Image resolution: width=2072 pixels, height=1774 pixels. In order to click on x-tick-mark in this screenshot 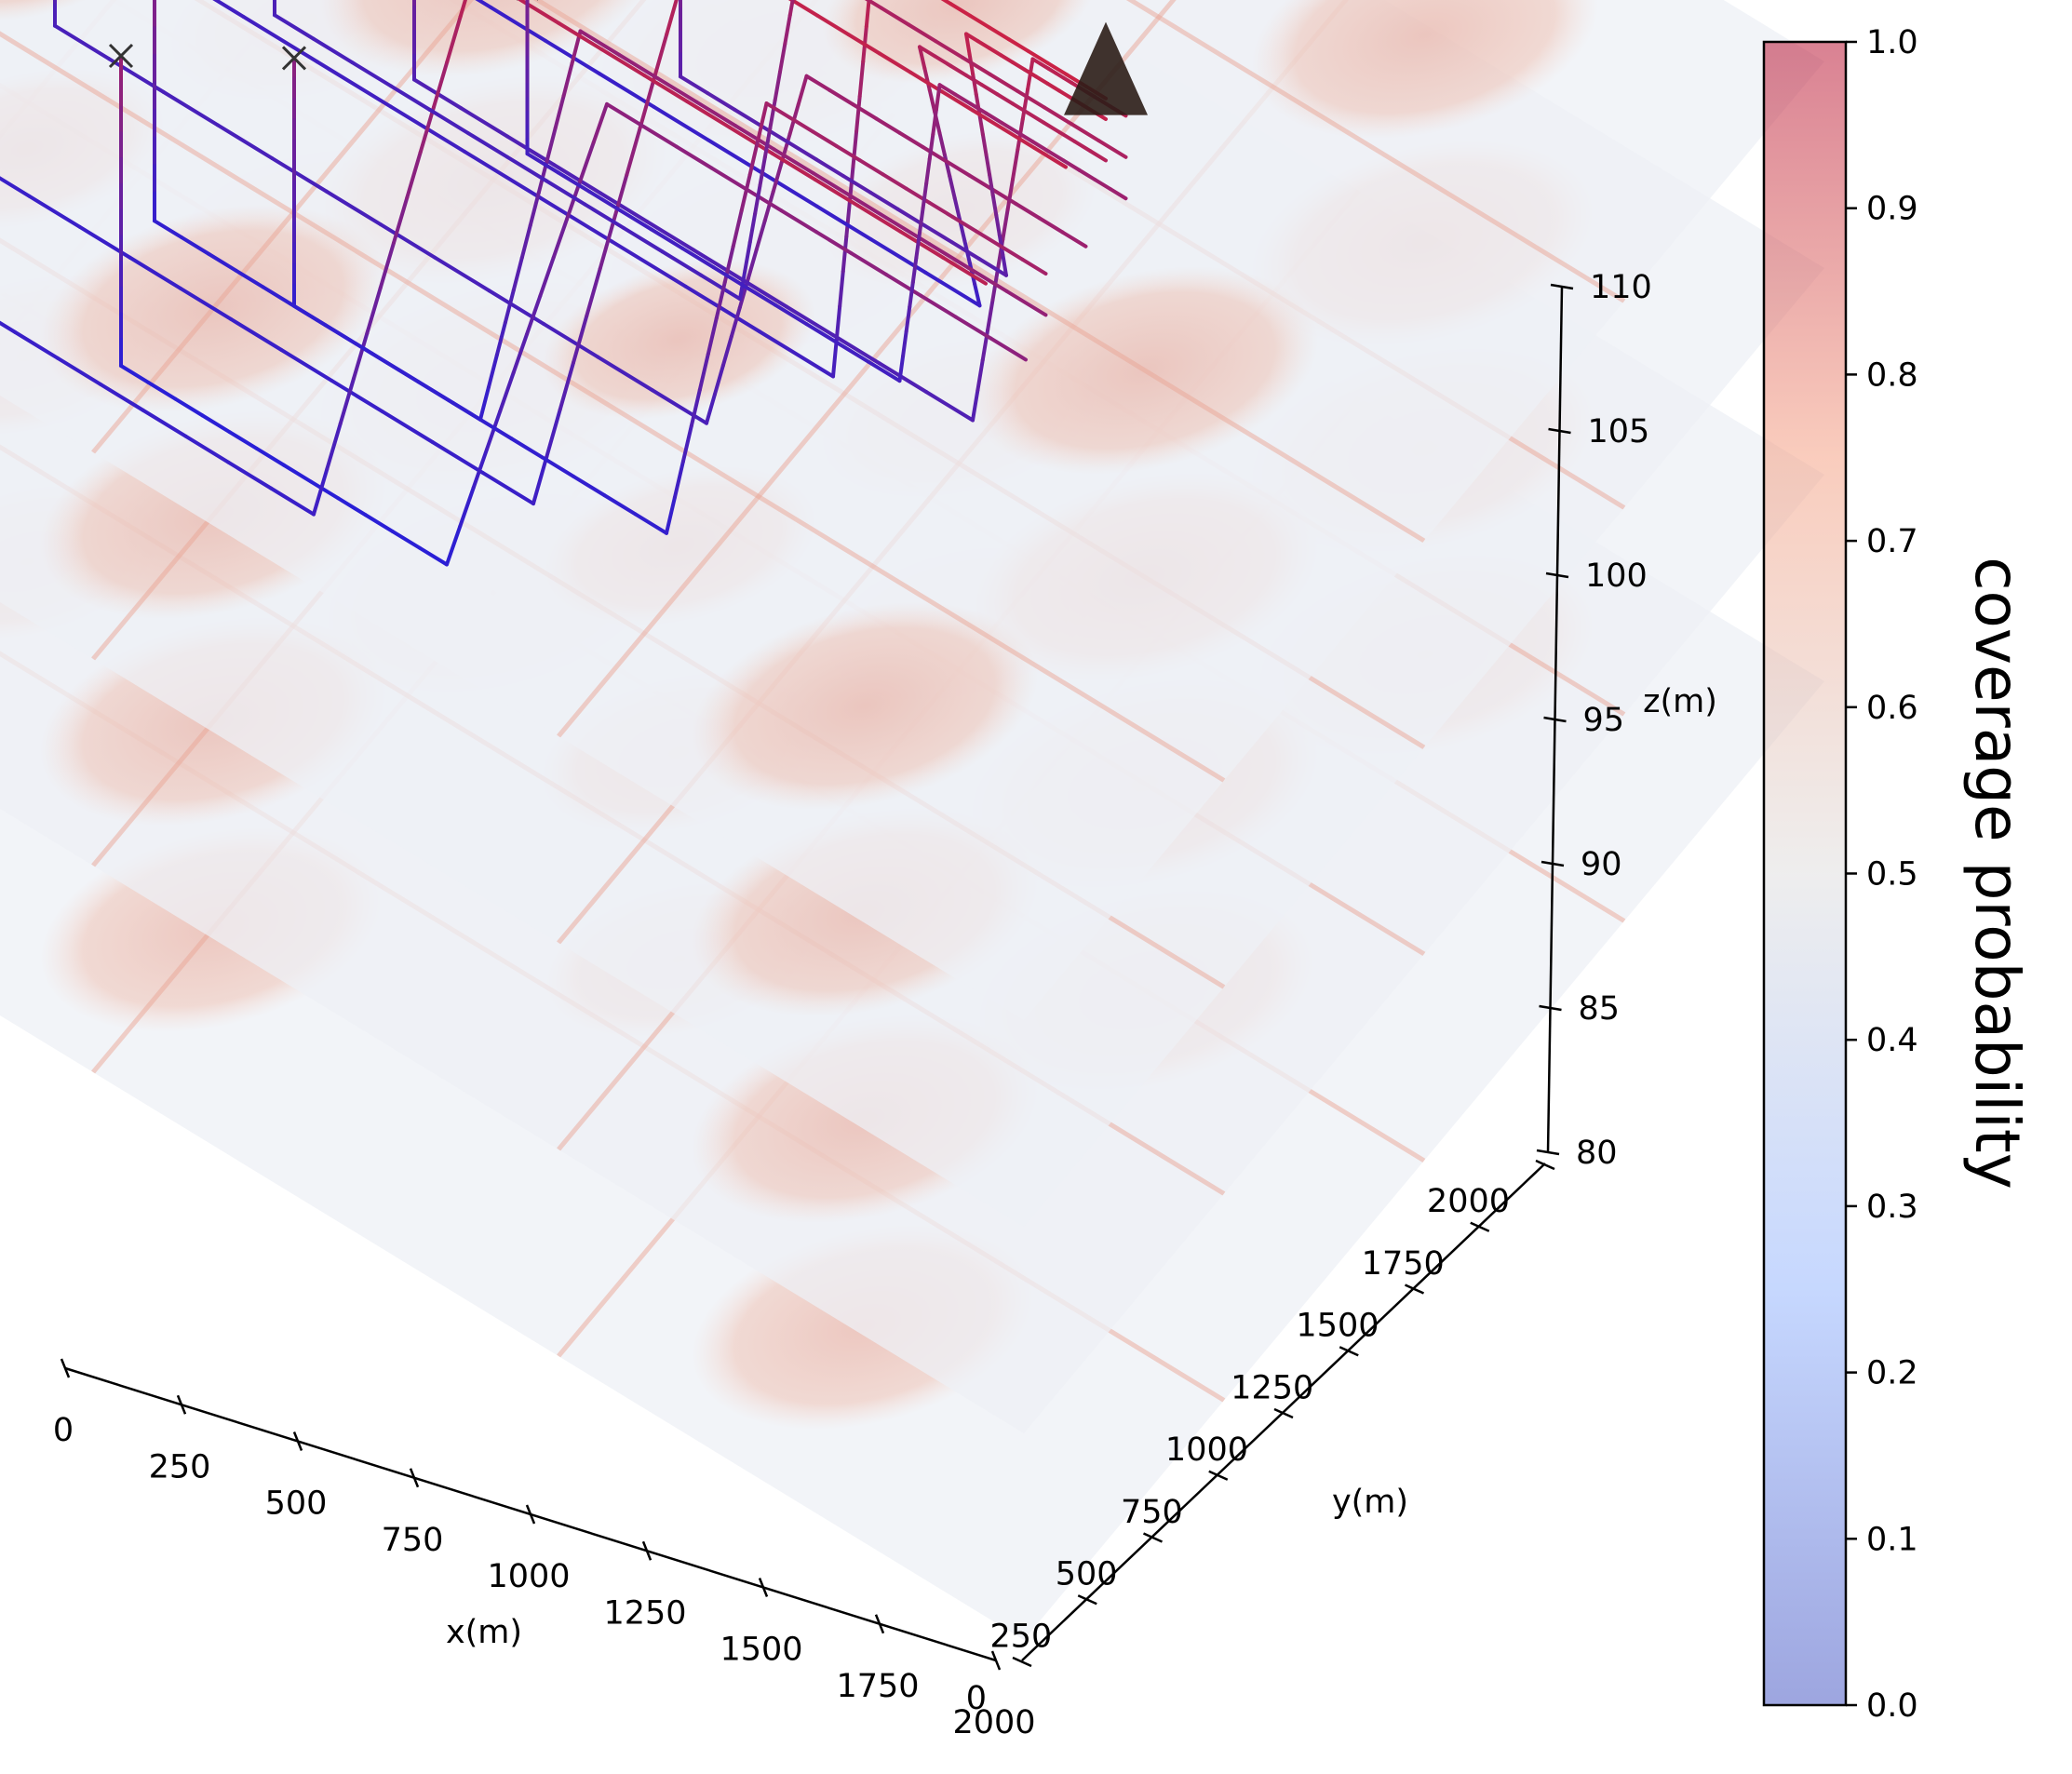, I will do `click(298, 1441)`.